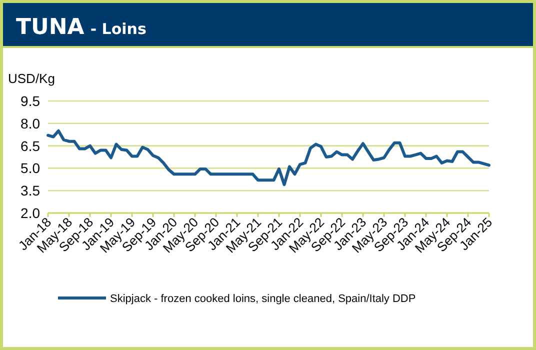 The image size is (536, 350). Describe the element at coordinates (31, 78) in the screenshot. I see `y-axis-title: USD/Kg` at that location.